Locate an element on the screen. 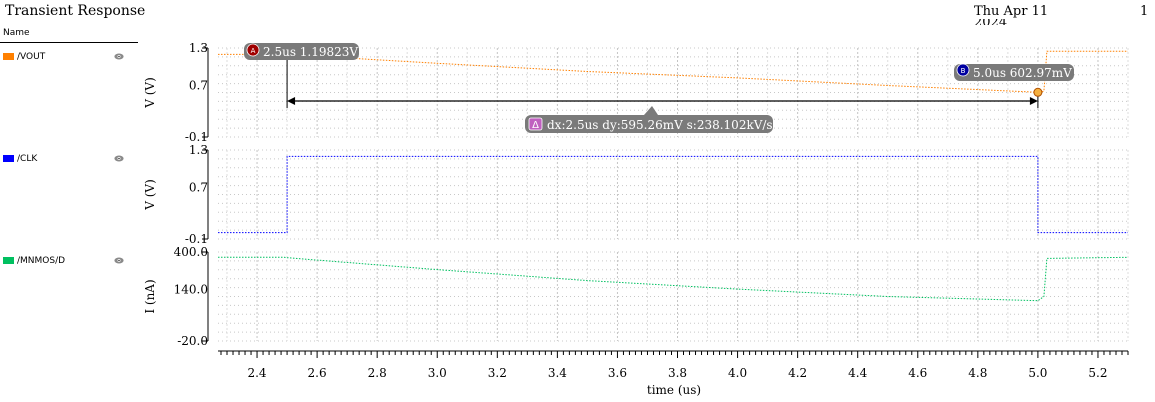 The image size is (1155, 402). delta-label-pointer is located at coordinates (651, 110).